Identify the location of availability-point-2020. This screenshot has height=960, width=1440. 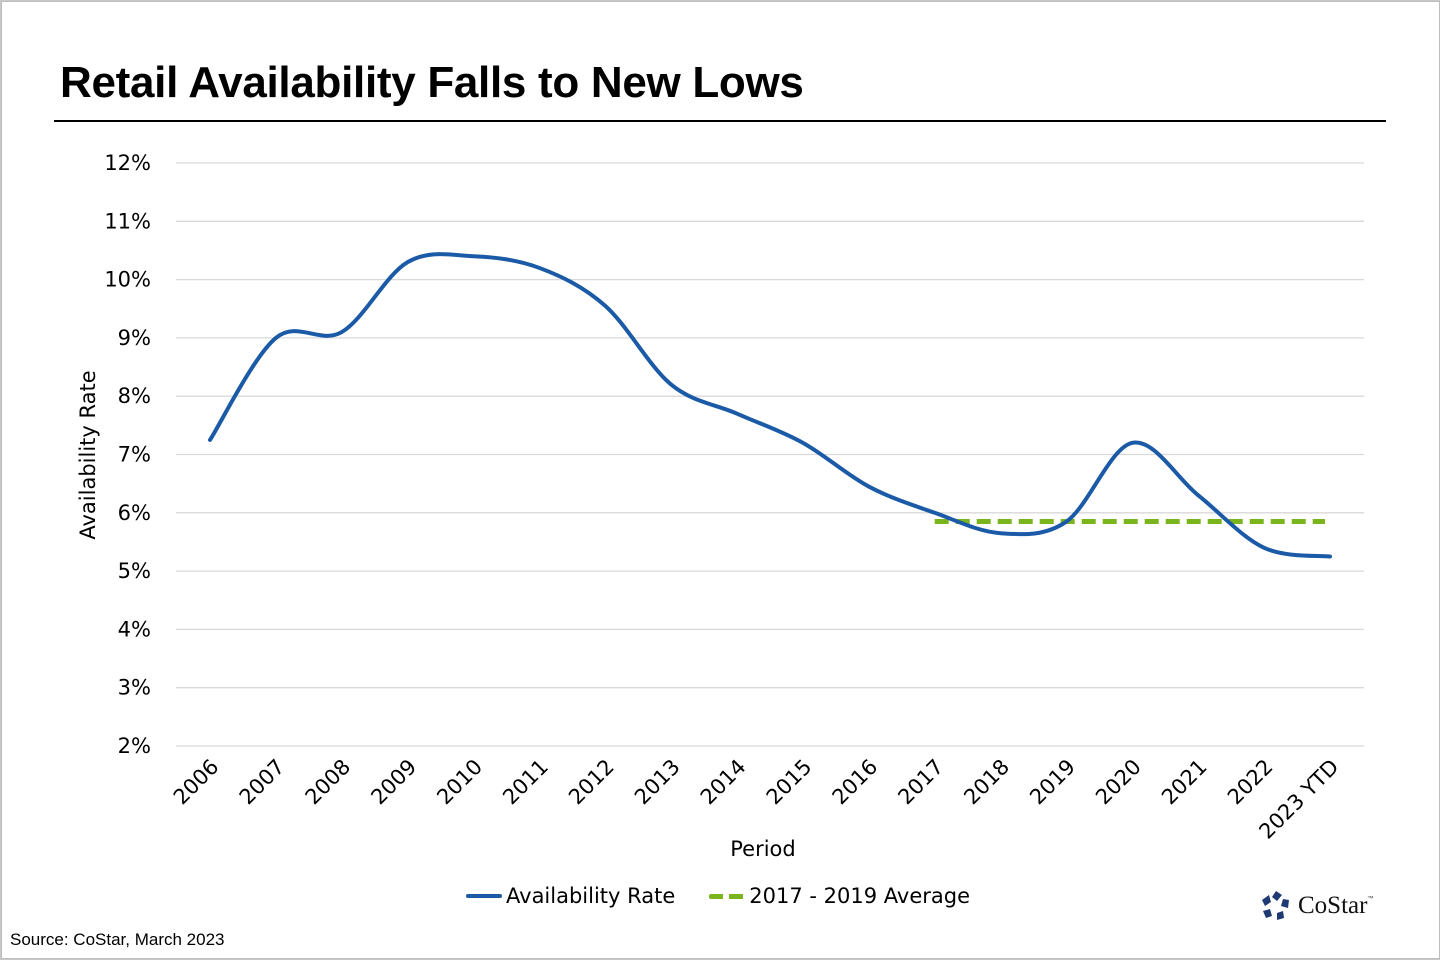
(1132, 443).